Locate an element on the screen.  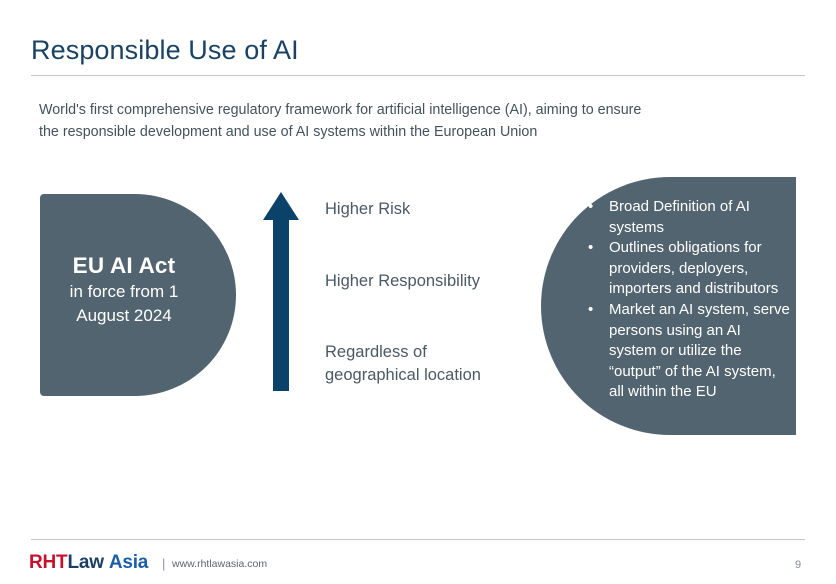
title-divider is located at coordinates (418, 75).